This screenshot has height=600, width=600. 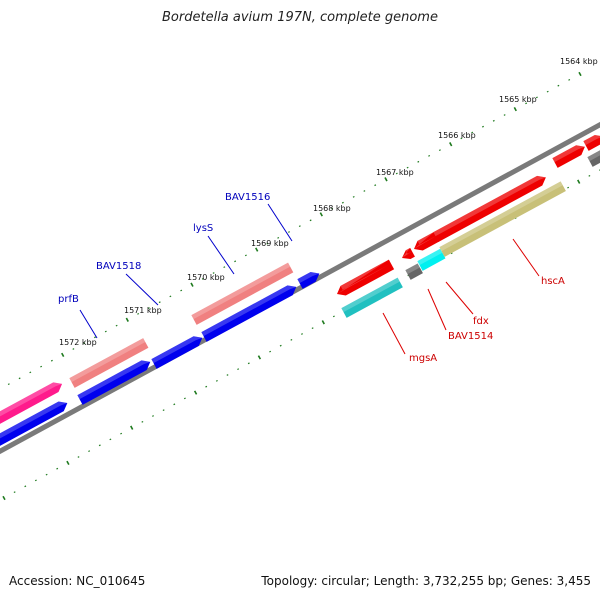 What do you see at coordinates (249, 311) in the screenshot?
I see `gene-feature-blue-4-highlight` at bounding box center [249, 311].